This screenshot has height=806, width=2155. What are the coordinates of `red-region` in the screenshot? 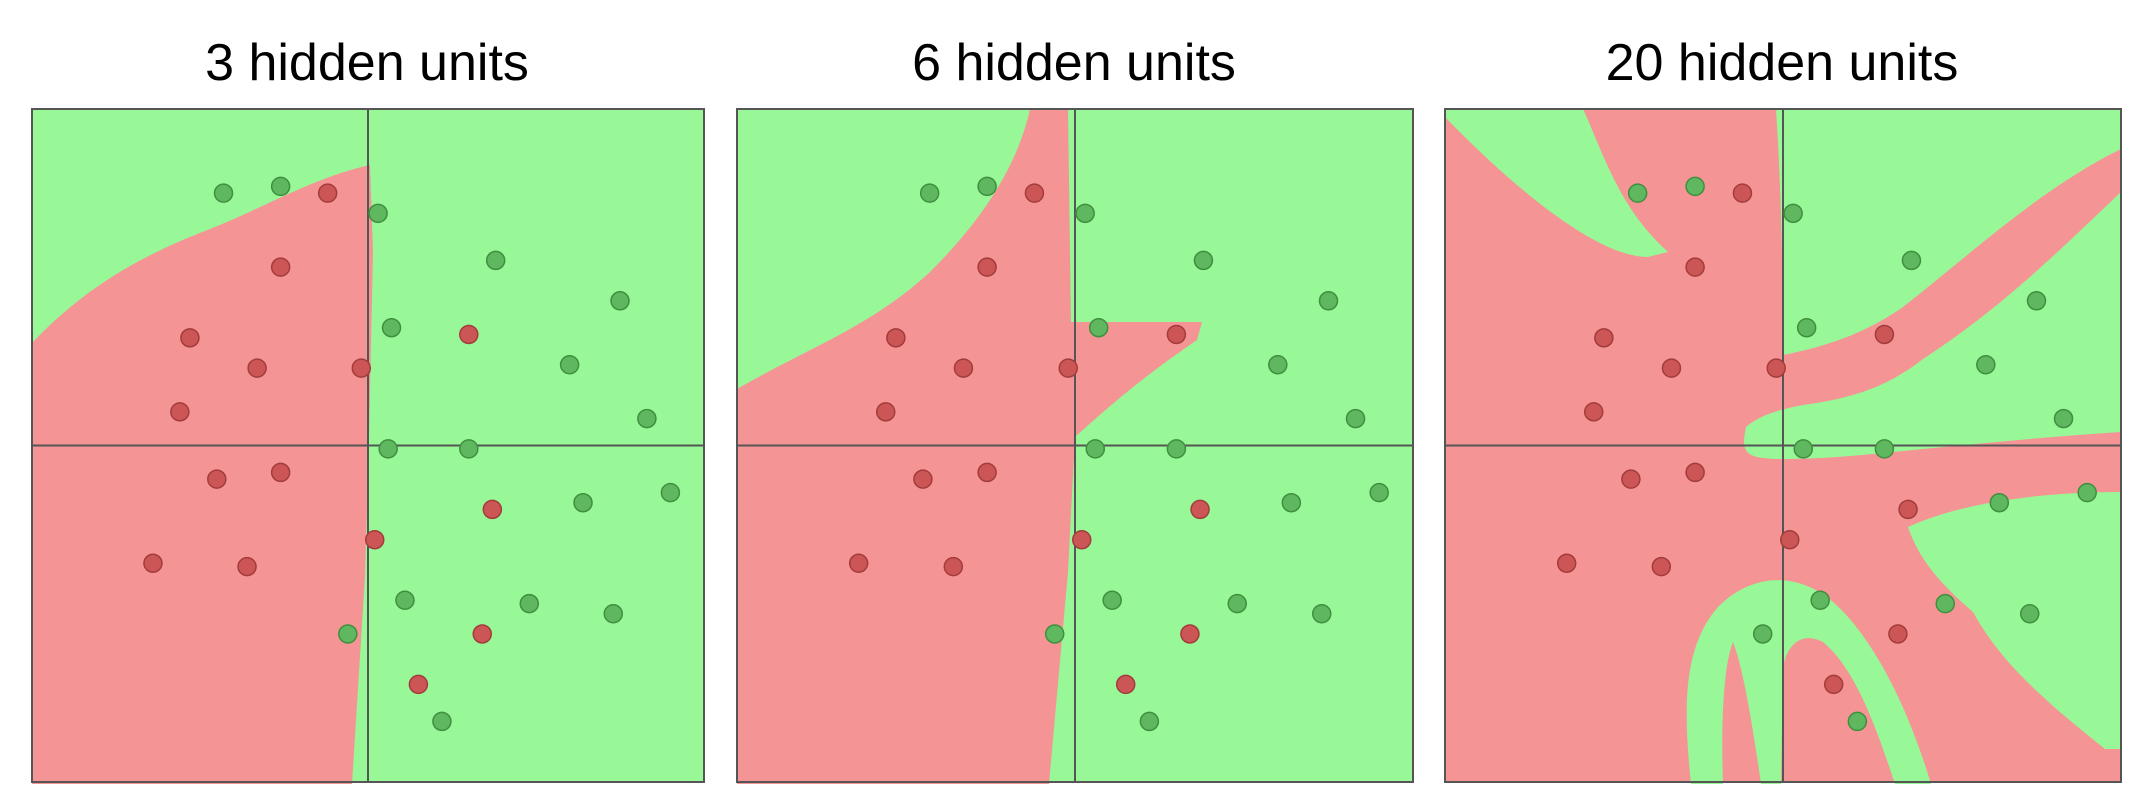 It's located at (202, 474).